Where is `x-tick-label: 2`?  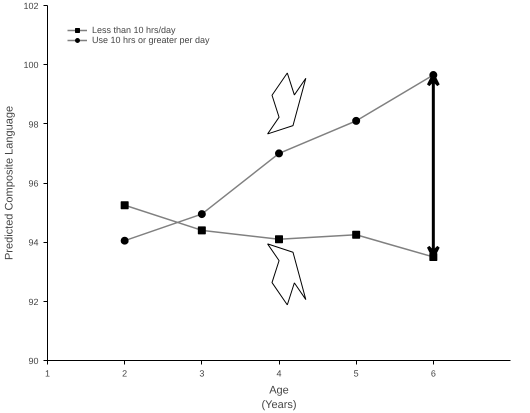 x-tick-label: 2 is located at coordinates (125, 373).